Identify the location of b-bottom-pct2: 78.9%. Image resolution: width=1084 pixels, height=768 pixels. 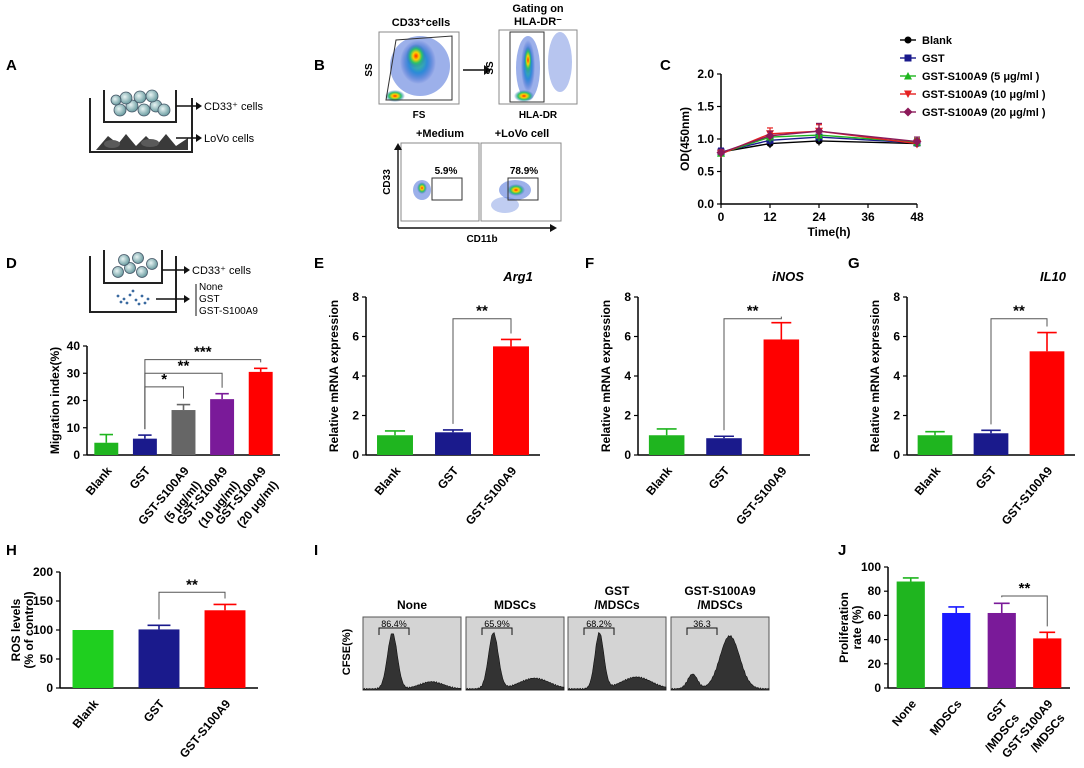
(524, 171).